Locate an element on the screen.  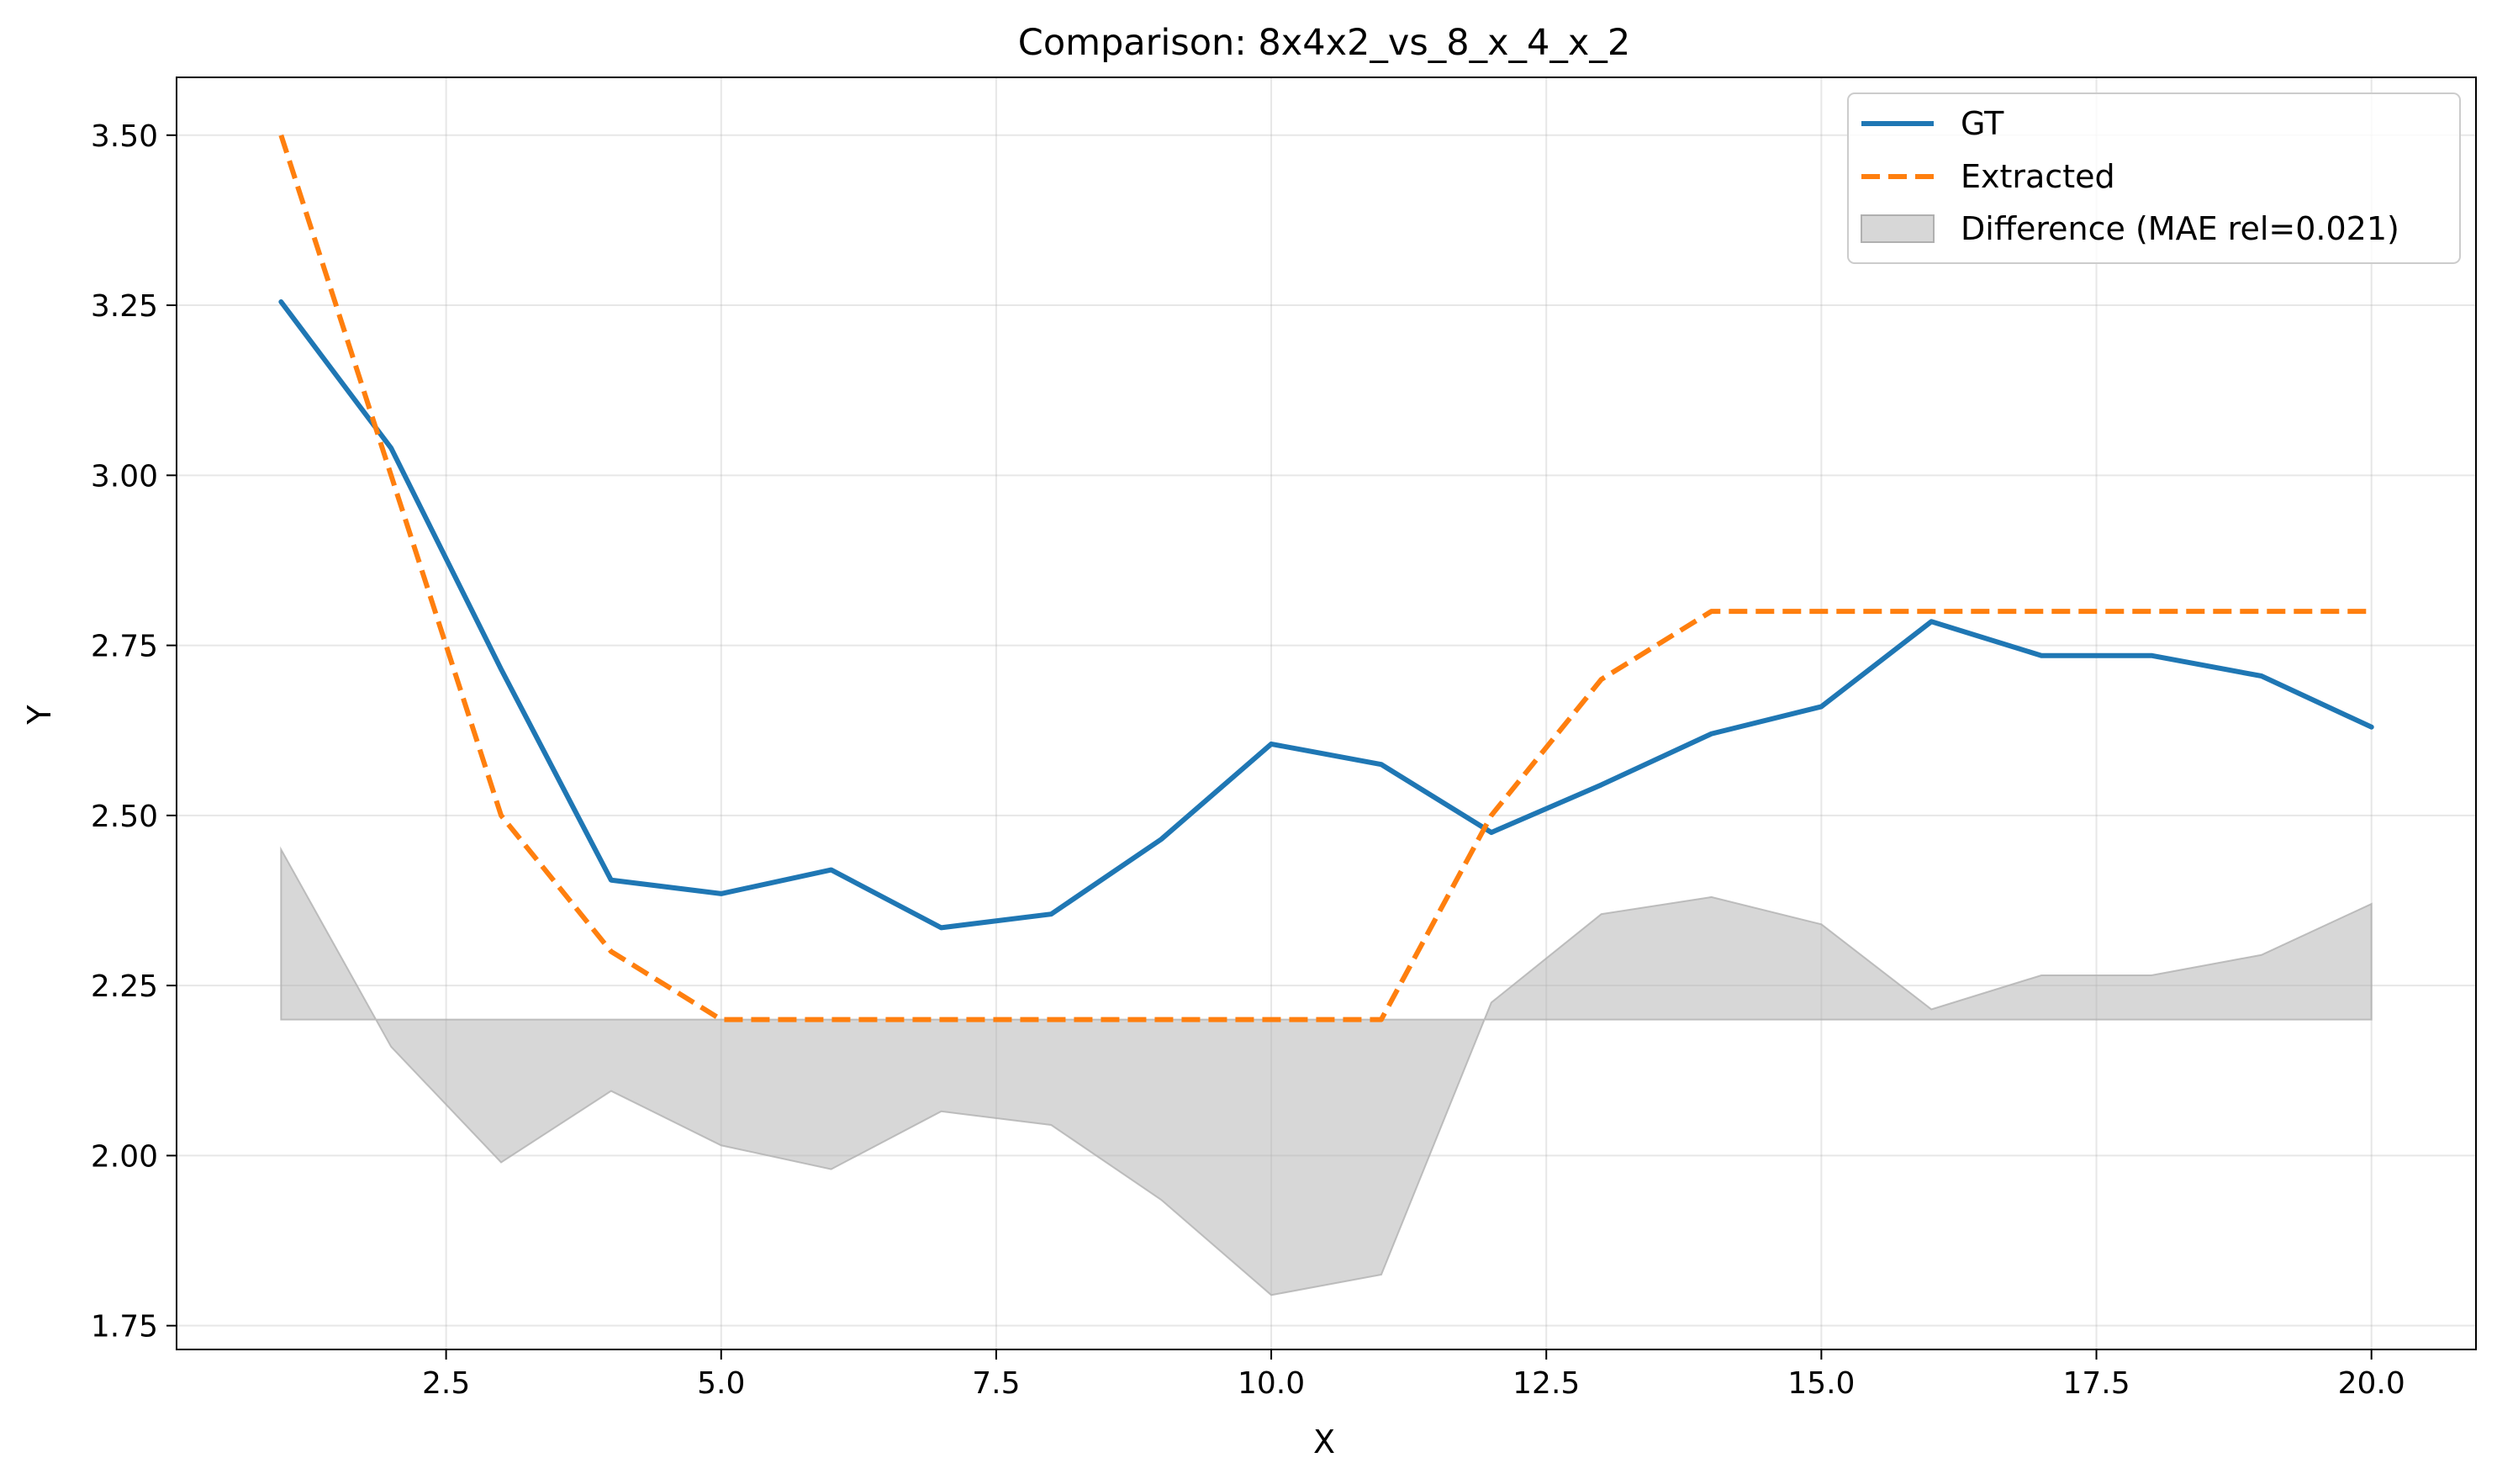
x-tick-label: 2.5 is located at coordinates (446, 1383).